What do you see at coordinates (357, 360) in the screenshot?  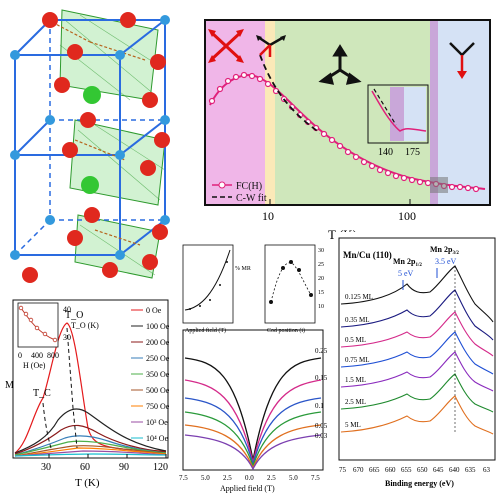 I see `coverage-0.75: 0.75 ML` at bounding box center [357, 360].